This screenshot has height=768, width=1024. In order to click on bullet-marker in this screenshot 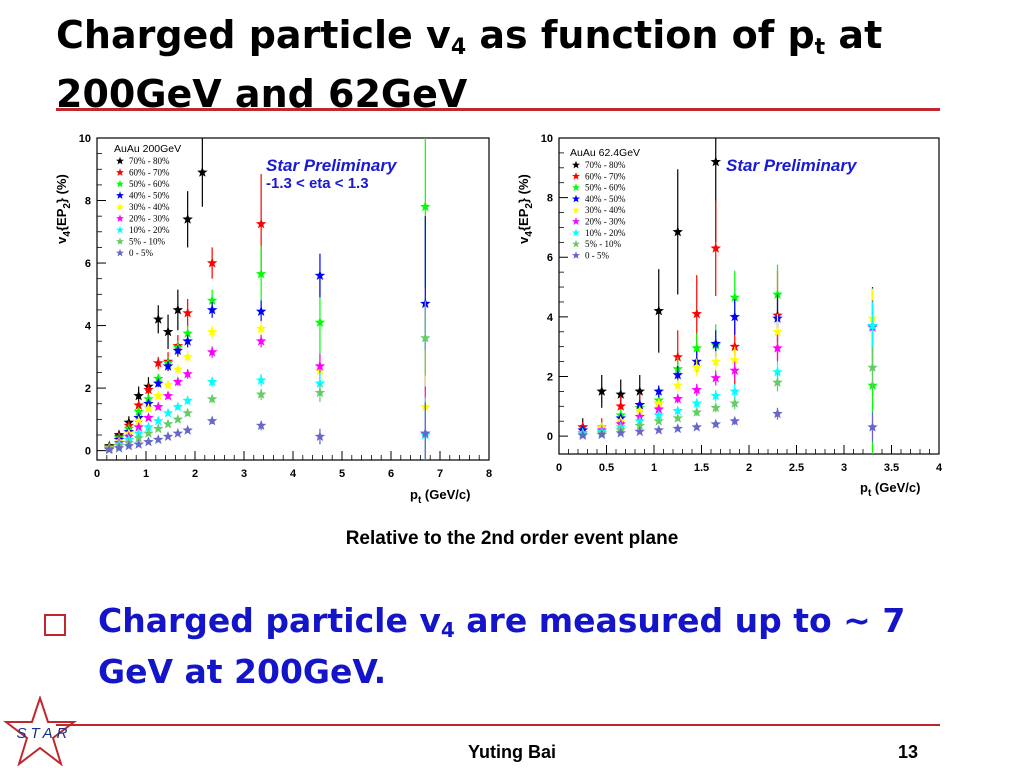, I will do `click(55, 625)`.